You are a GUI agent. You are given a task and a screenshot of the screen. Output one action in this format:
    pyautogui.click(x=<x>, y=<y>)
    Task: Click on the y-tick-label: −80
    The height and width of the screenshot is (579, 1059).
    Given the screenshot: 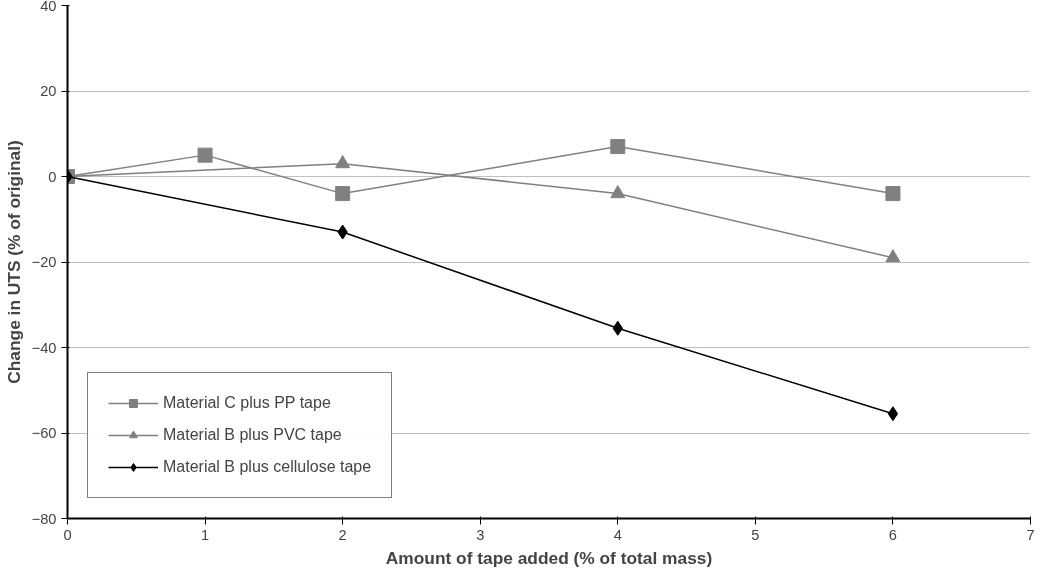 What is the action you would take?
    pyautogui.click(x=44, y=518)
    